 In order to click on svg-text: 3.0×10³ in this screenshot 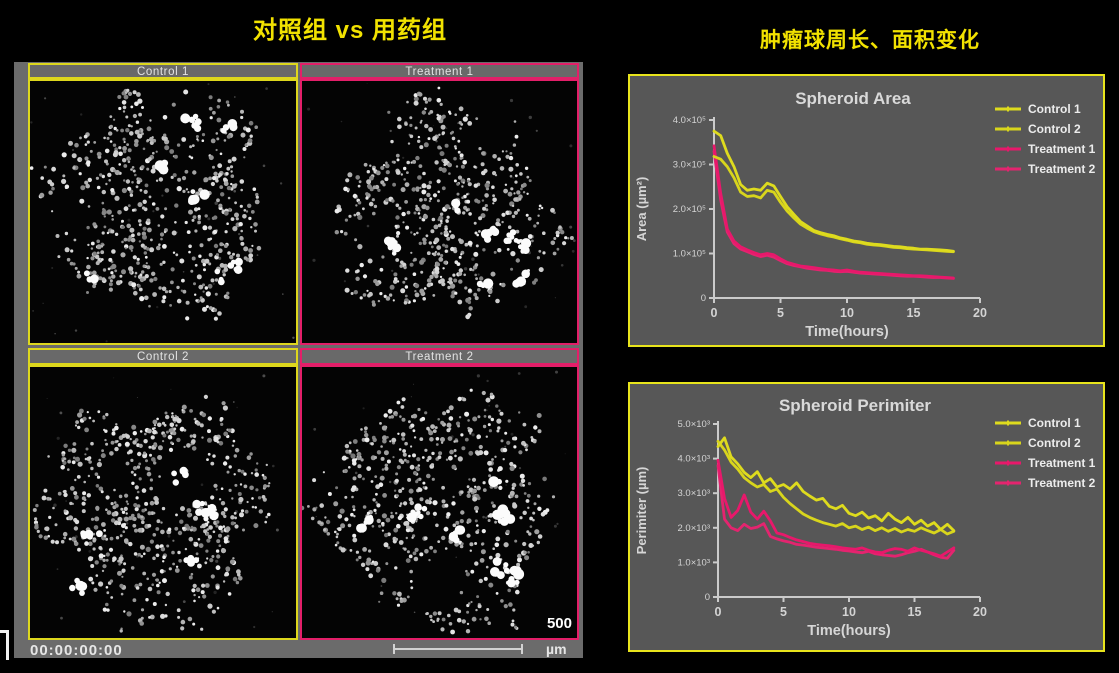, I will do `click(694, 493)`.